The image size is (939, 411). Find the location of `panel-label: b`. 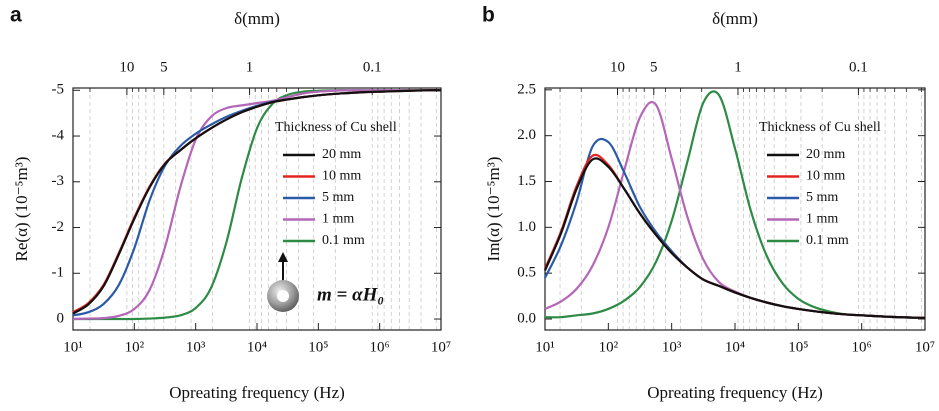

panel-label: b is located at coordinates (488, 15).